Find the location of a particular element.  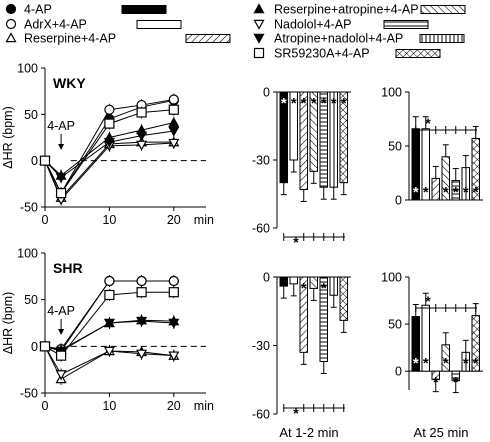

panel-title: SHR is located at coordinates (68, 268).